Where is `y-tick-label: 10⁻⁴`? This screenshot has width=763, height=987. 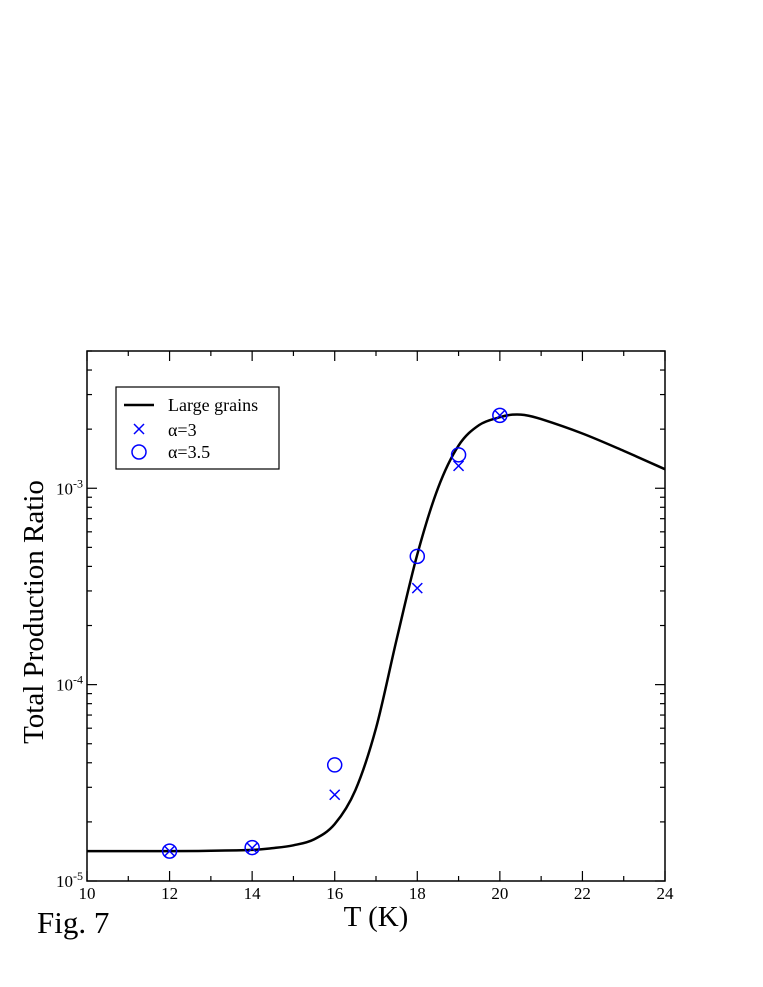
y-tick-label: 10⁻⁴ is located at coordinates (69, 684).